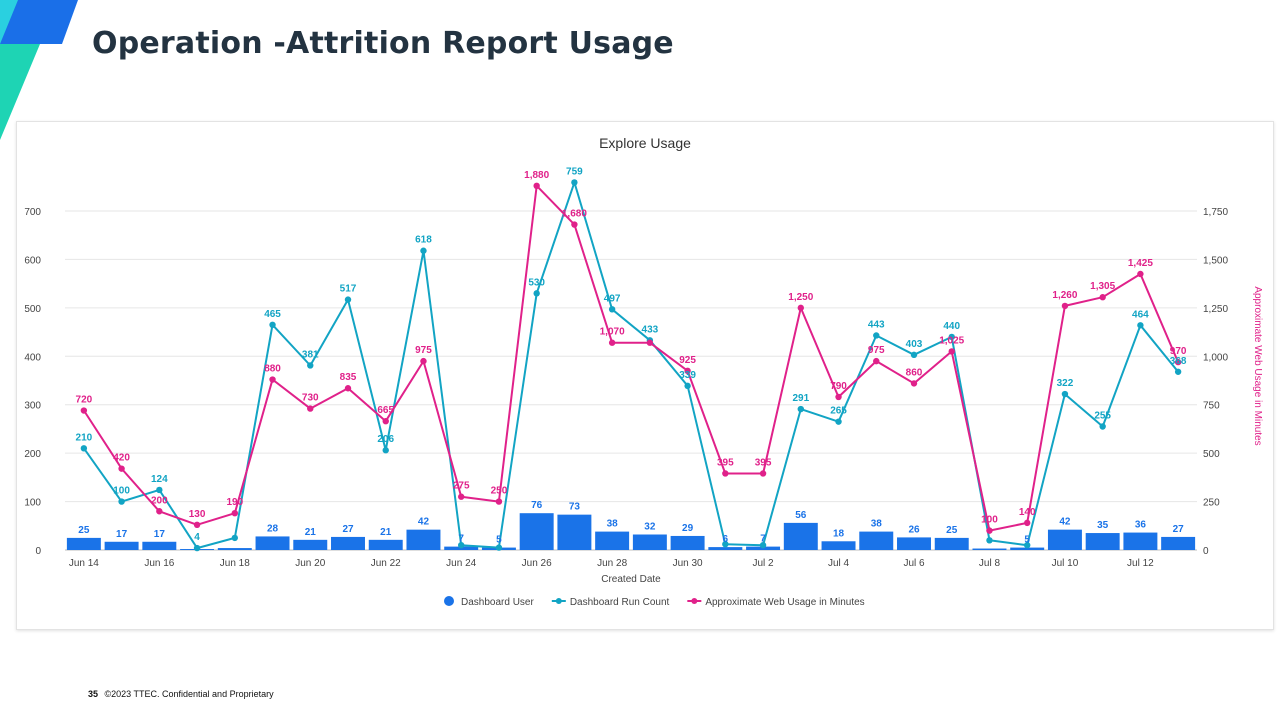  Describe the element at coordinates (764, 563) in the screenshot. I see `x-tick-label: Jul 2` at that location.